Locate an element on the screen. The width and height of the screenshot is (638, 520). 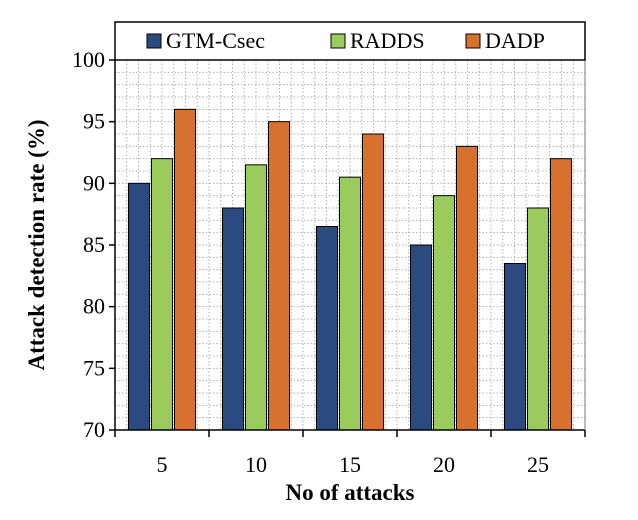
y-tick-label: 85 is located at coordinates (94, 244).